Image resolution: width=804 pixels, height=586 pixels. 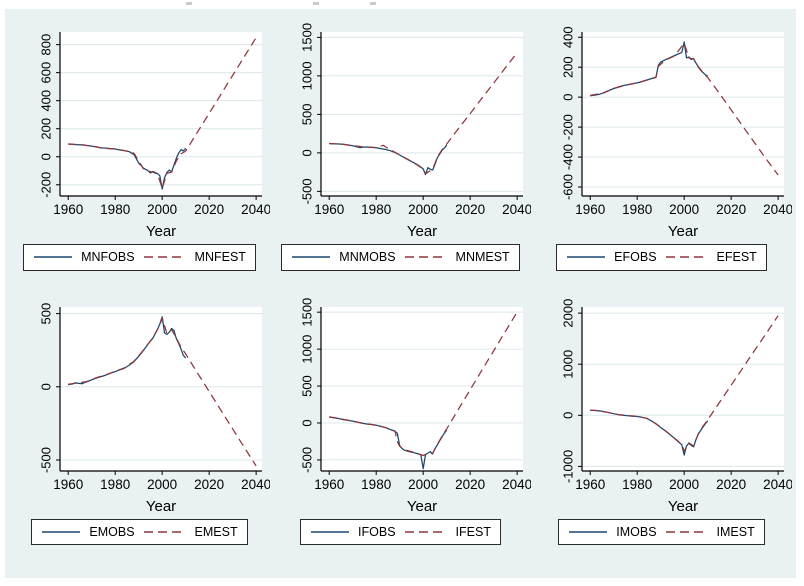 What do you see at coordinates (661, 257) in the screenshot?
I see `ef-legend: EFOBS EFEST` at bounding box center [661, 257].